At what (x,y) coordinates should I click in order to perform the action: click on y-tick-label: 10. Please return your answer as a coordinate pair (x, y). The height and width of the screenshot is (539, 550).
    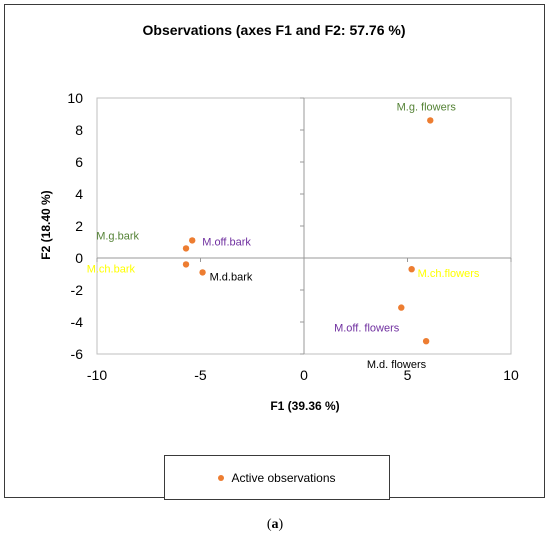
    Looking at the image, I should click on (75, 98).